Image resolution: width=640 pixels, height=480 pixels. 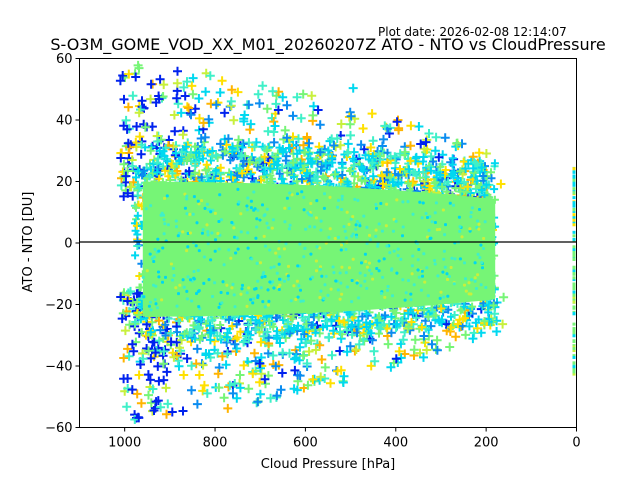 What do you see at coordinates (58, 367) in the screenshot?
I see `y-tick-label: −40` at bounding box center [58, 367].